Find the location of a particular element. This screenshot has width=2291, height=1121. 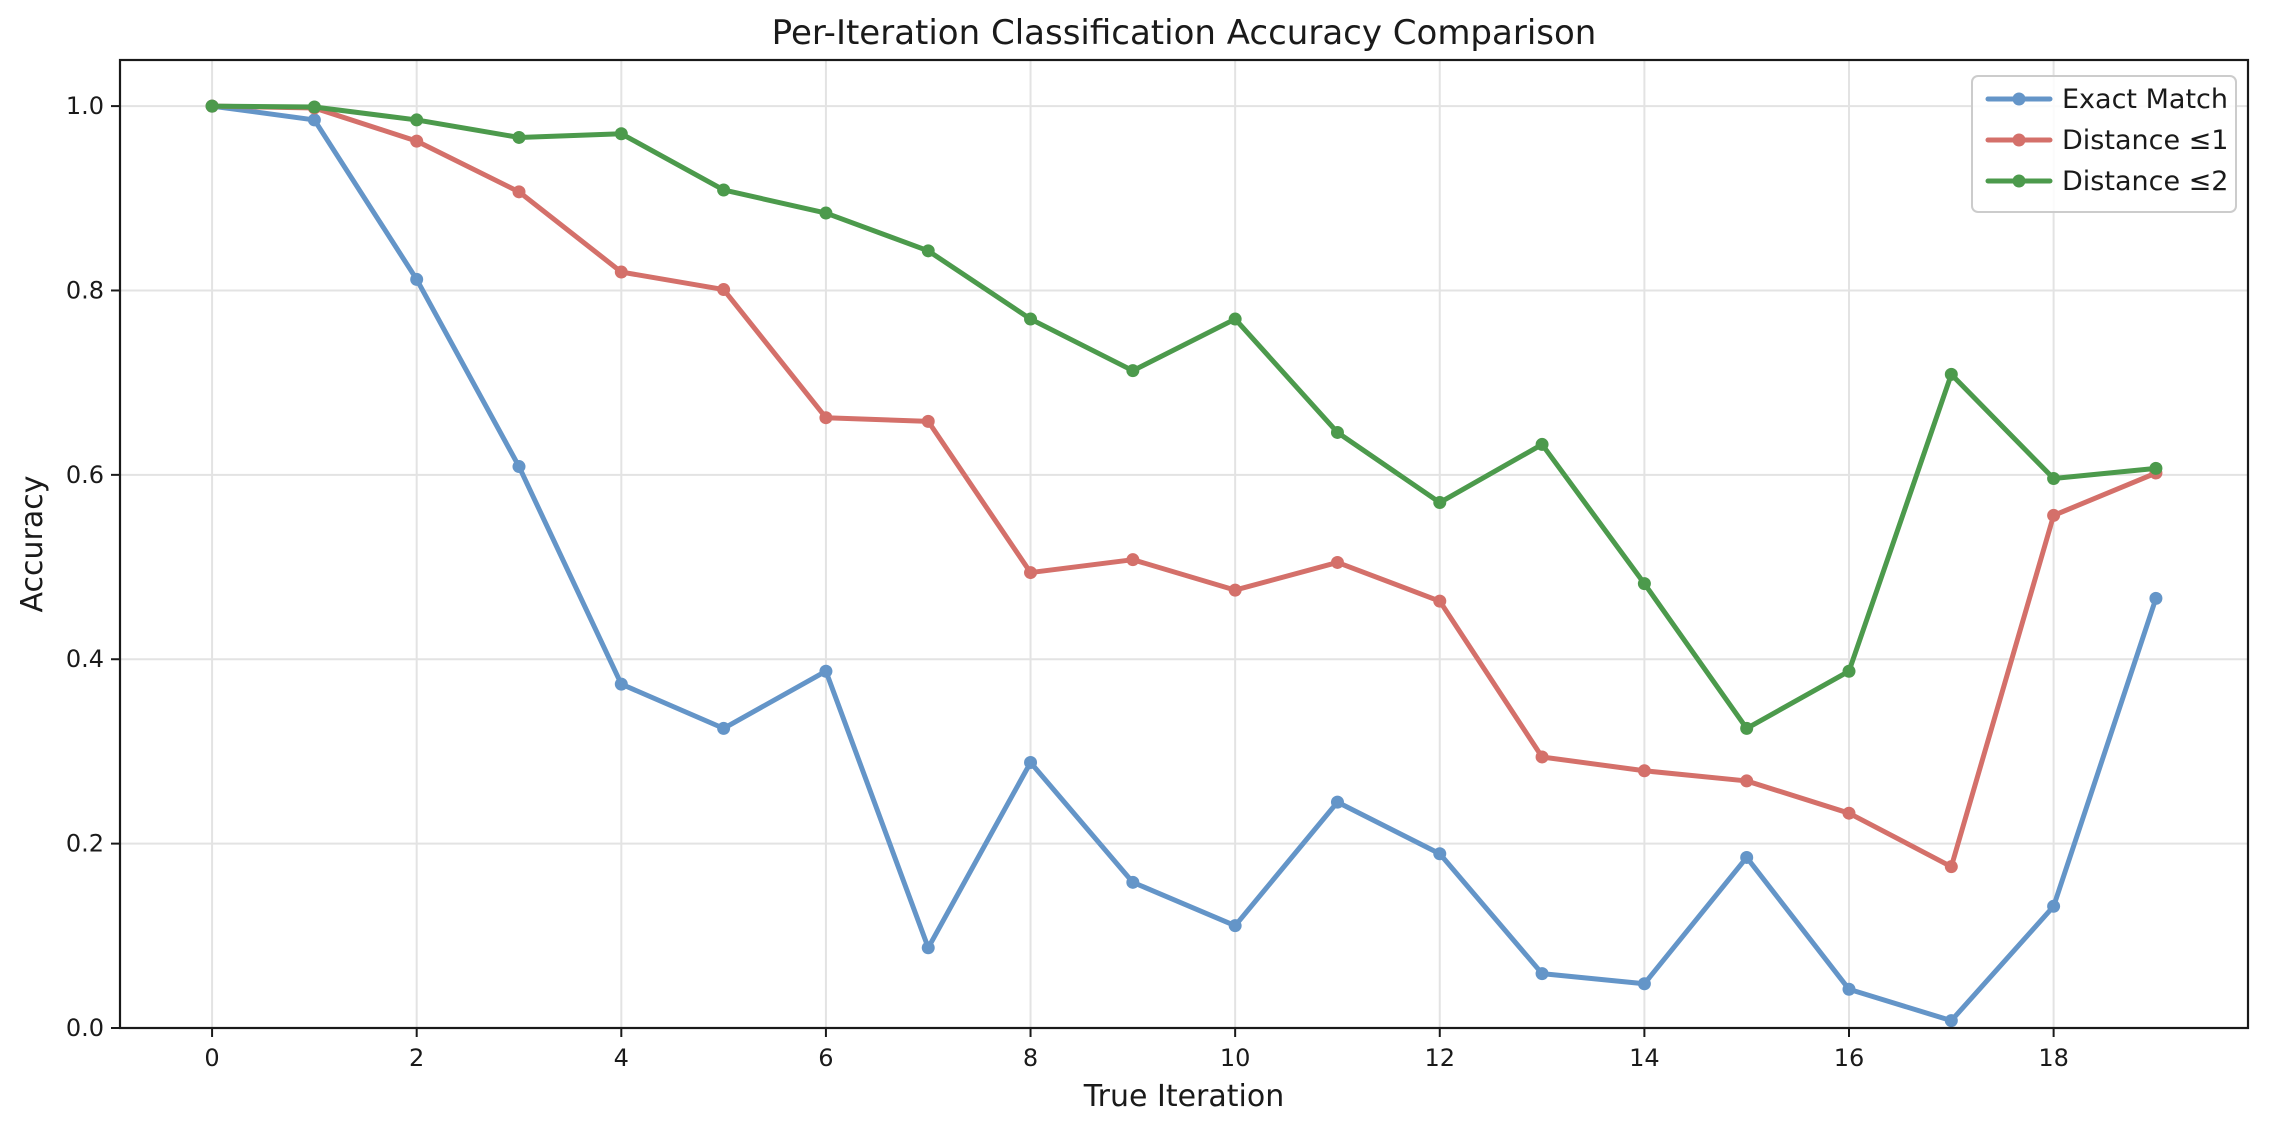

y-tick-label: 0.4 is located at coordinates (85, 659).